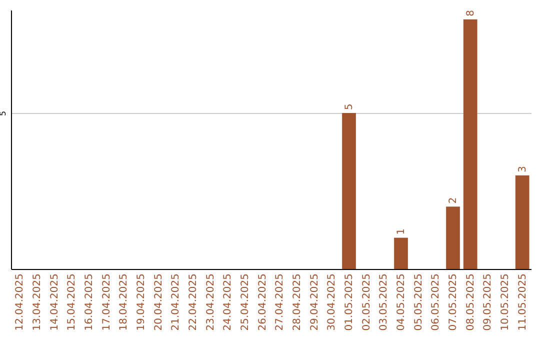  I want to click on x-tick-label: 21.04.2025, so click(176, 302).